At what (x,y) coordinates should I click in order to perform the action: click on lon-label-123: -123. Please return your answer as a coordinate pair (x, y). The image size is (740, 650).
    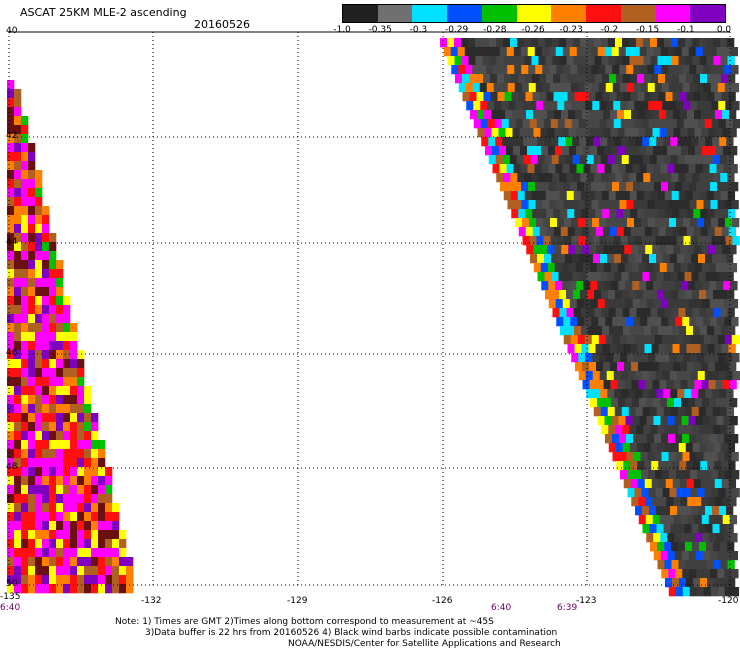
    Looking at the image, I should click on (586, 601).